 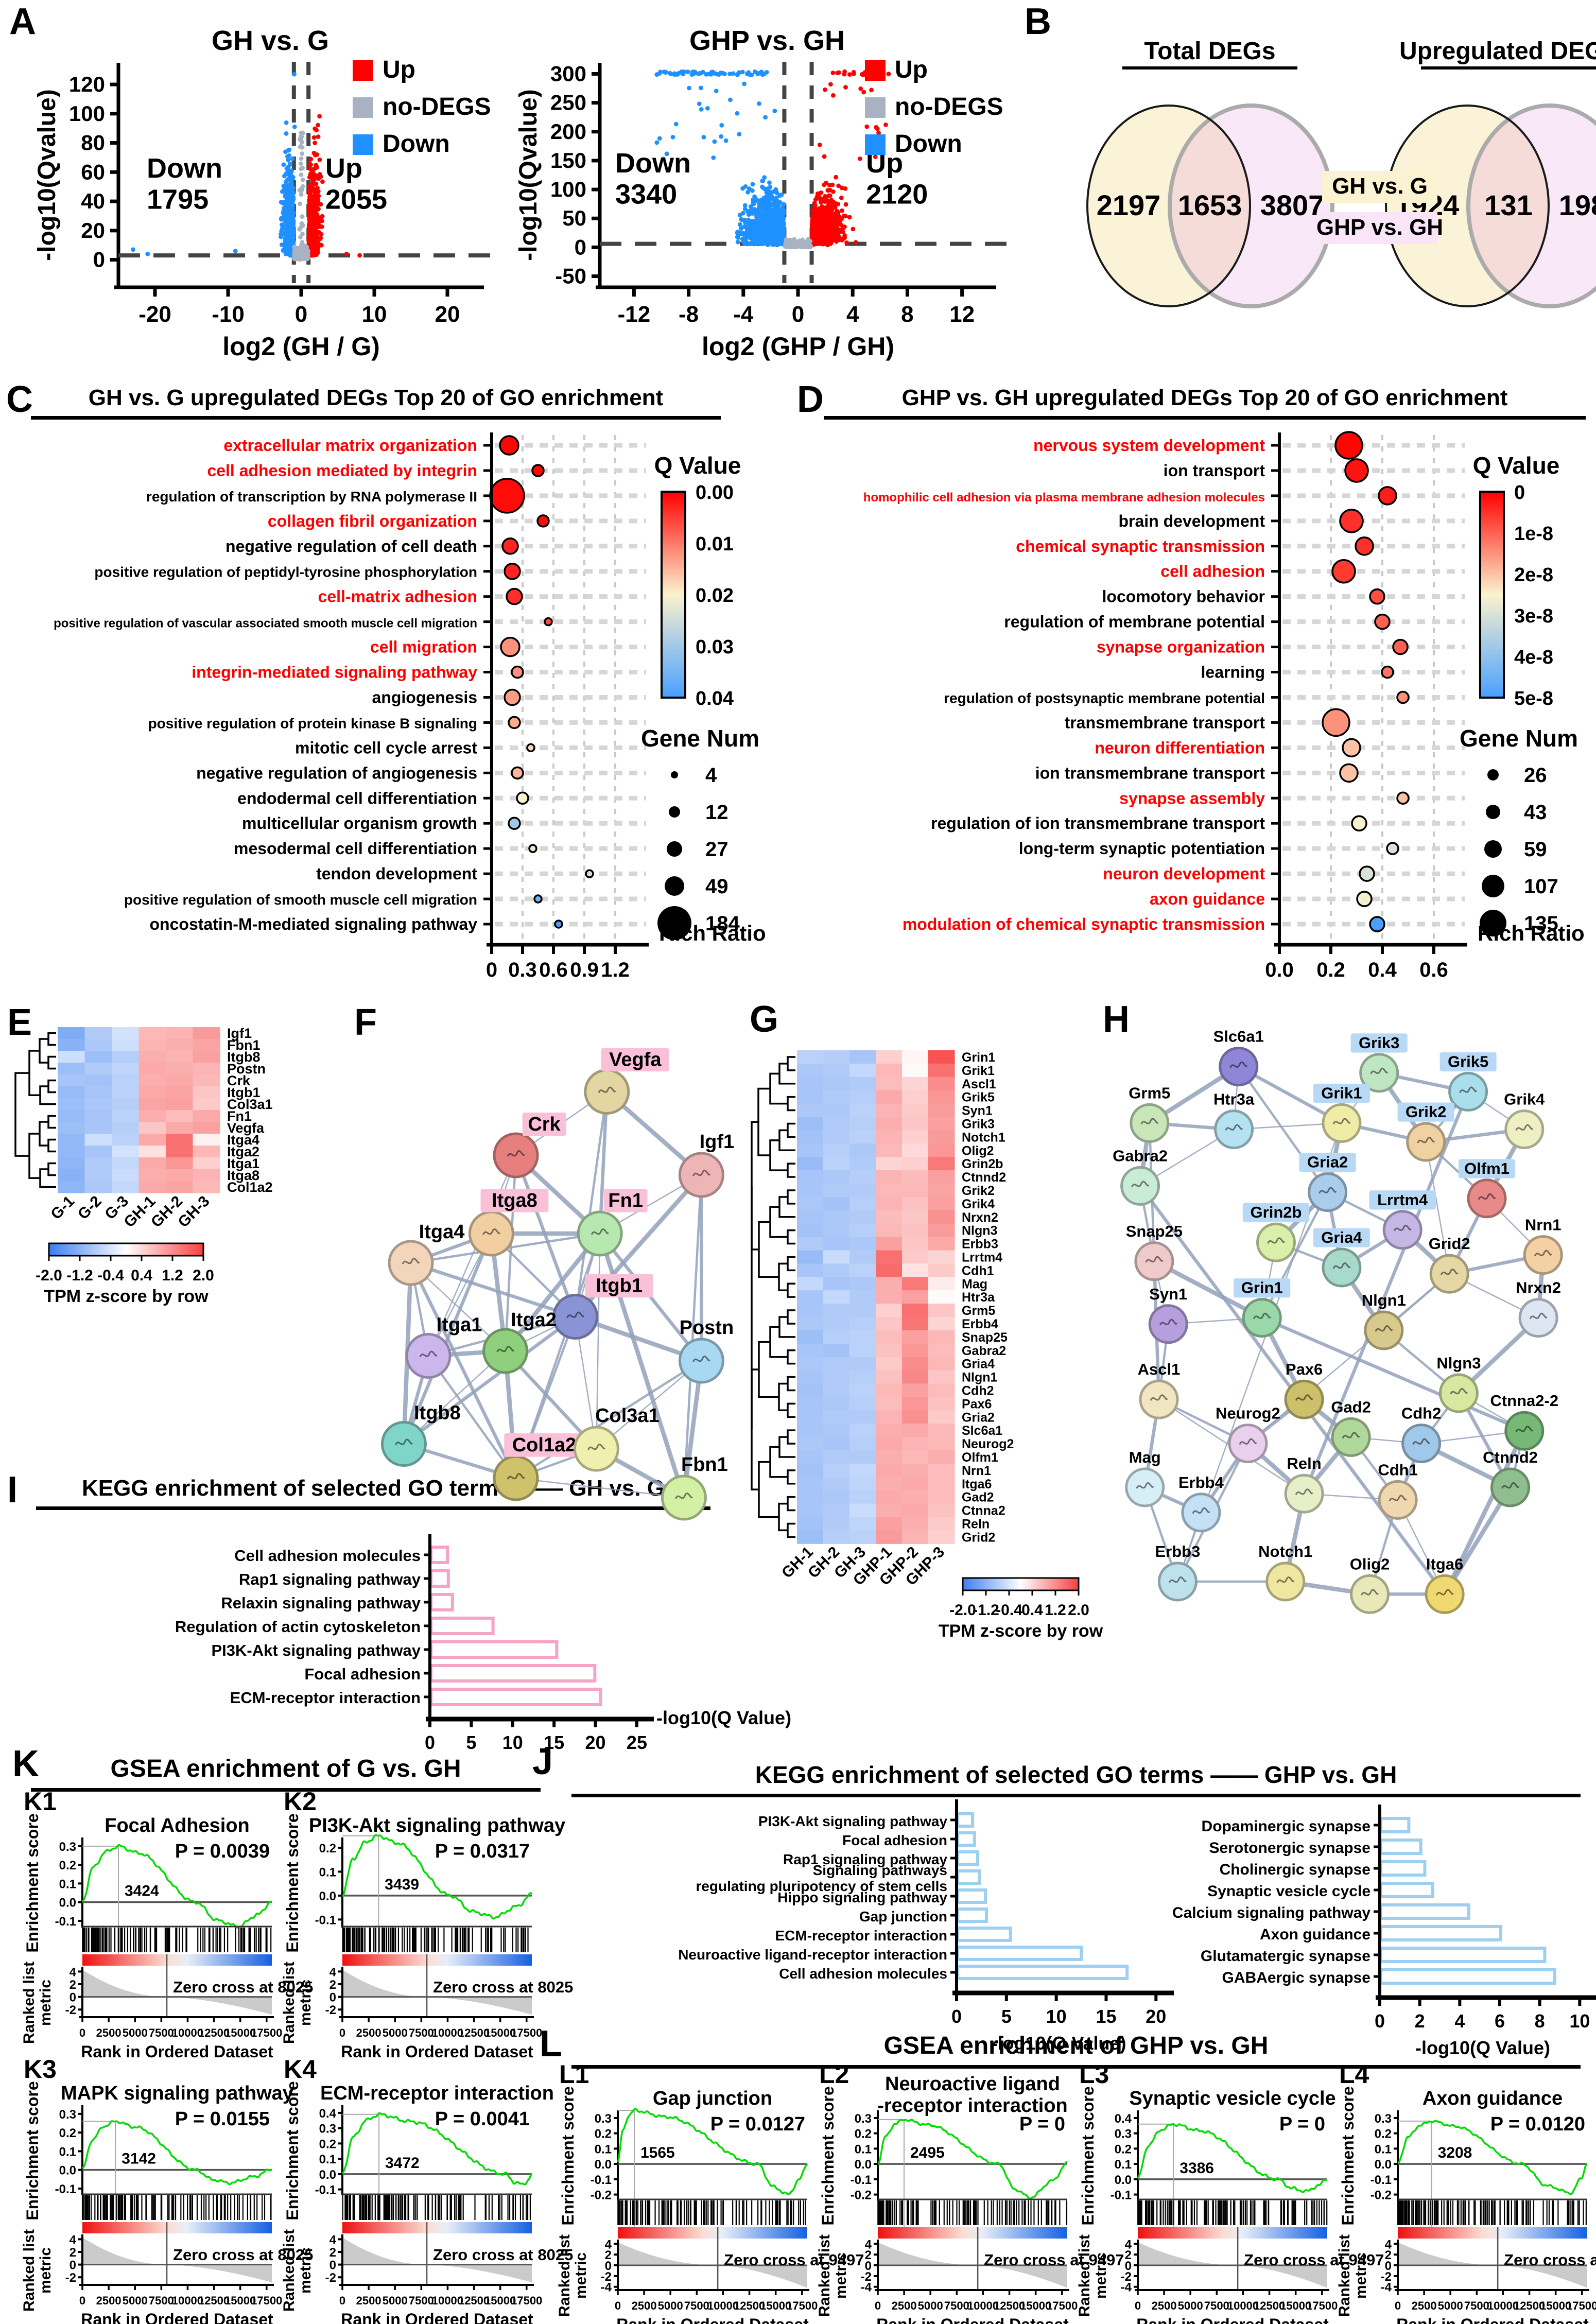 What do you see at coordinates (184, 184) in the screenshot?
I see `text-shape: Down 1795` at bounding box center [184, 184].